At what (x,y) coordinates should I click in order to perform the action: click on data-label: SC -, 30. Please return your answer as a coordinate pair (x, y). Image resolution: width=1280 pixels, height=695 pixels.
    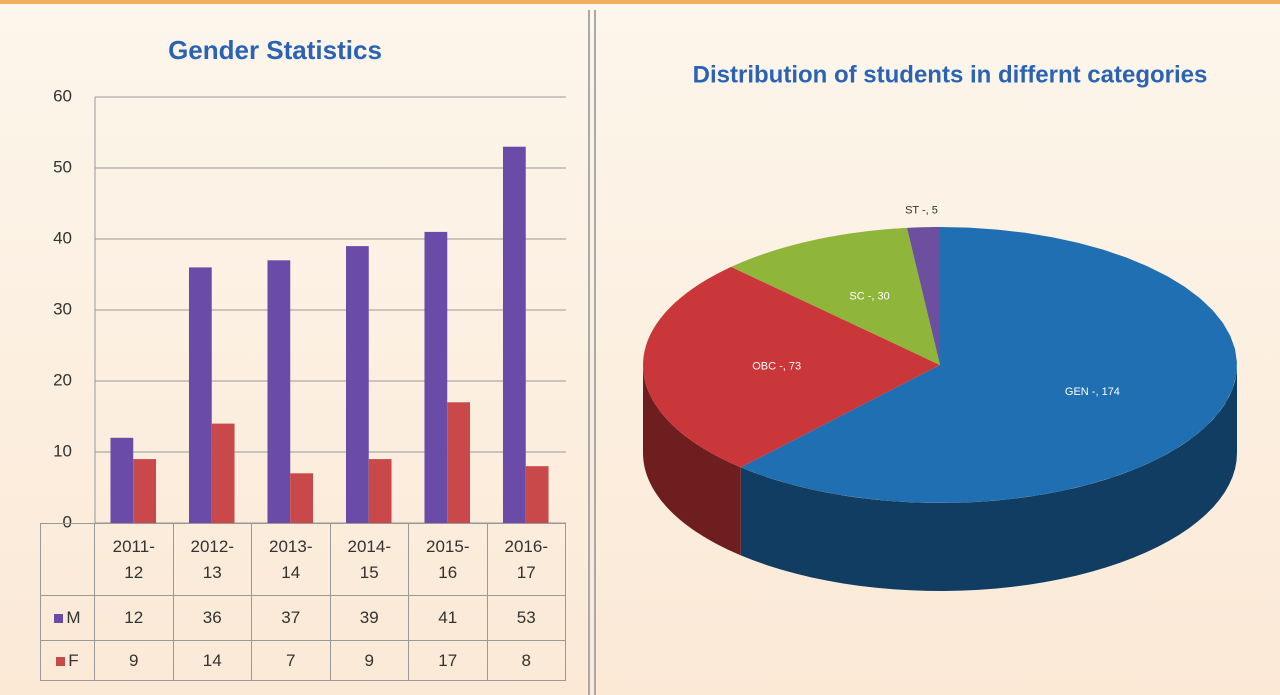
    Looking at the image, I should click on (869, 296).